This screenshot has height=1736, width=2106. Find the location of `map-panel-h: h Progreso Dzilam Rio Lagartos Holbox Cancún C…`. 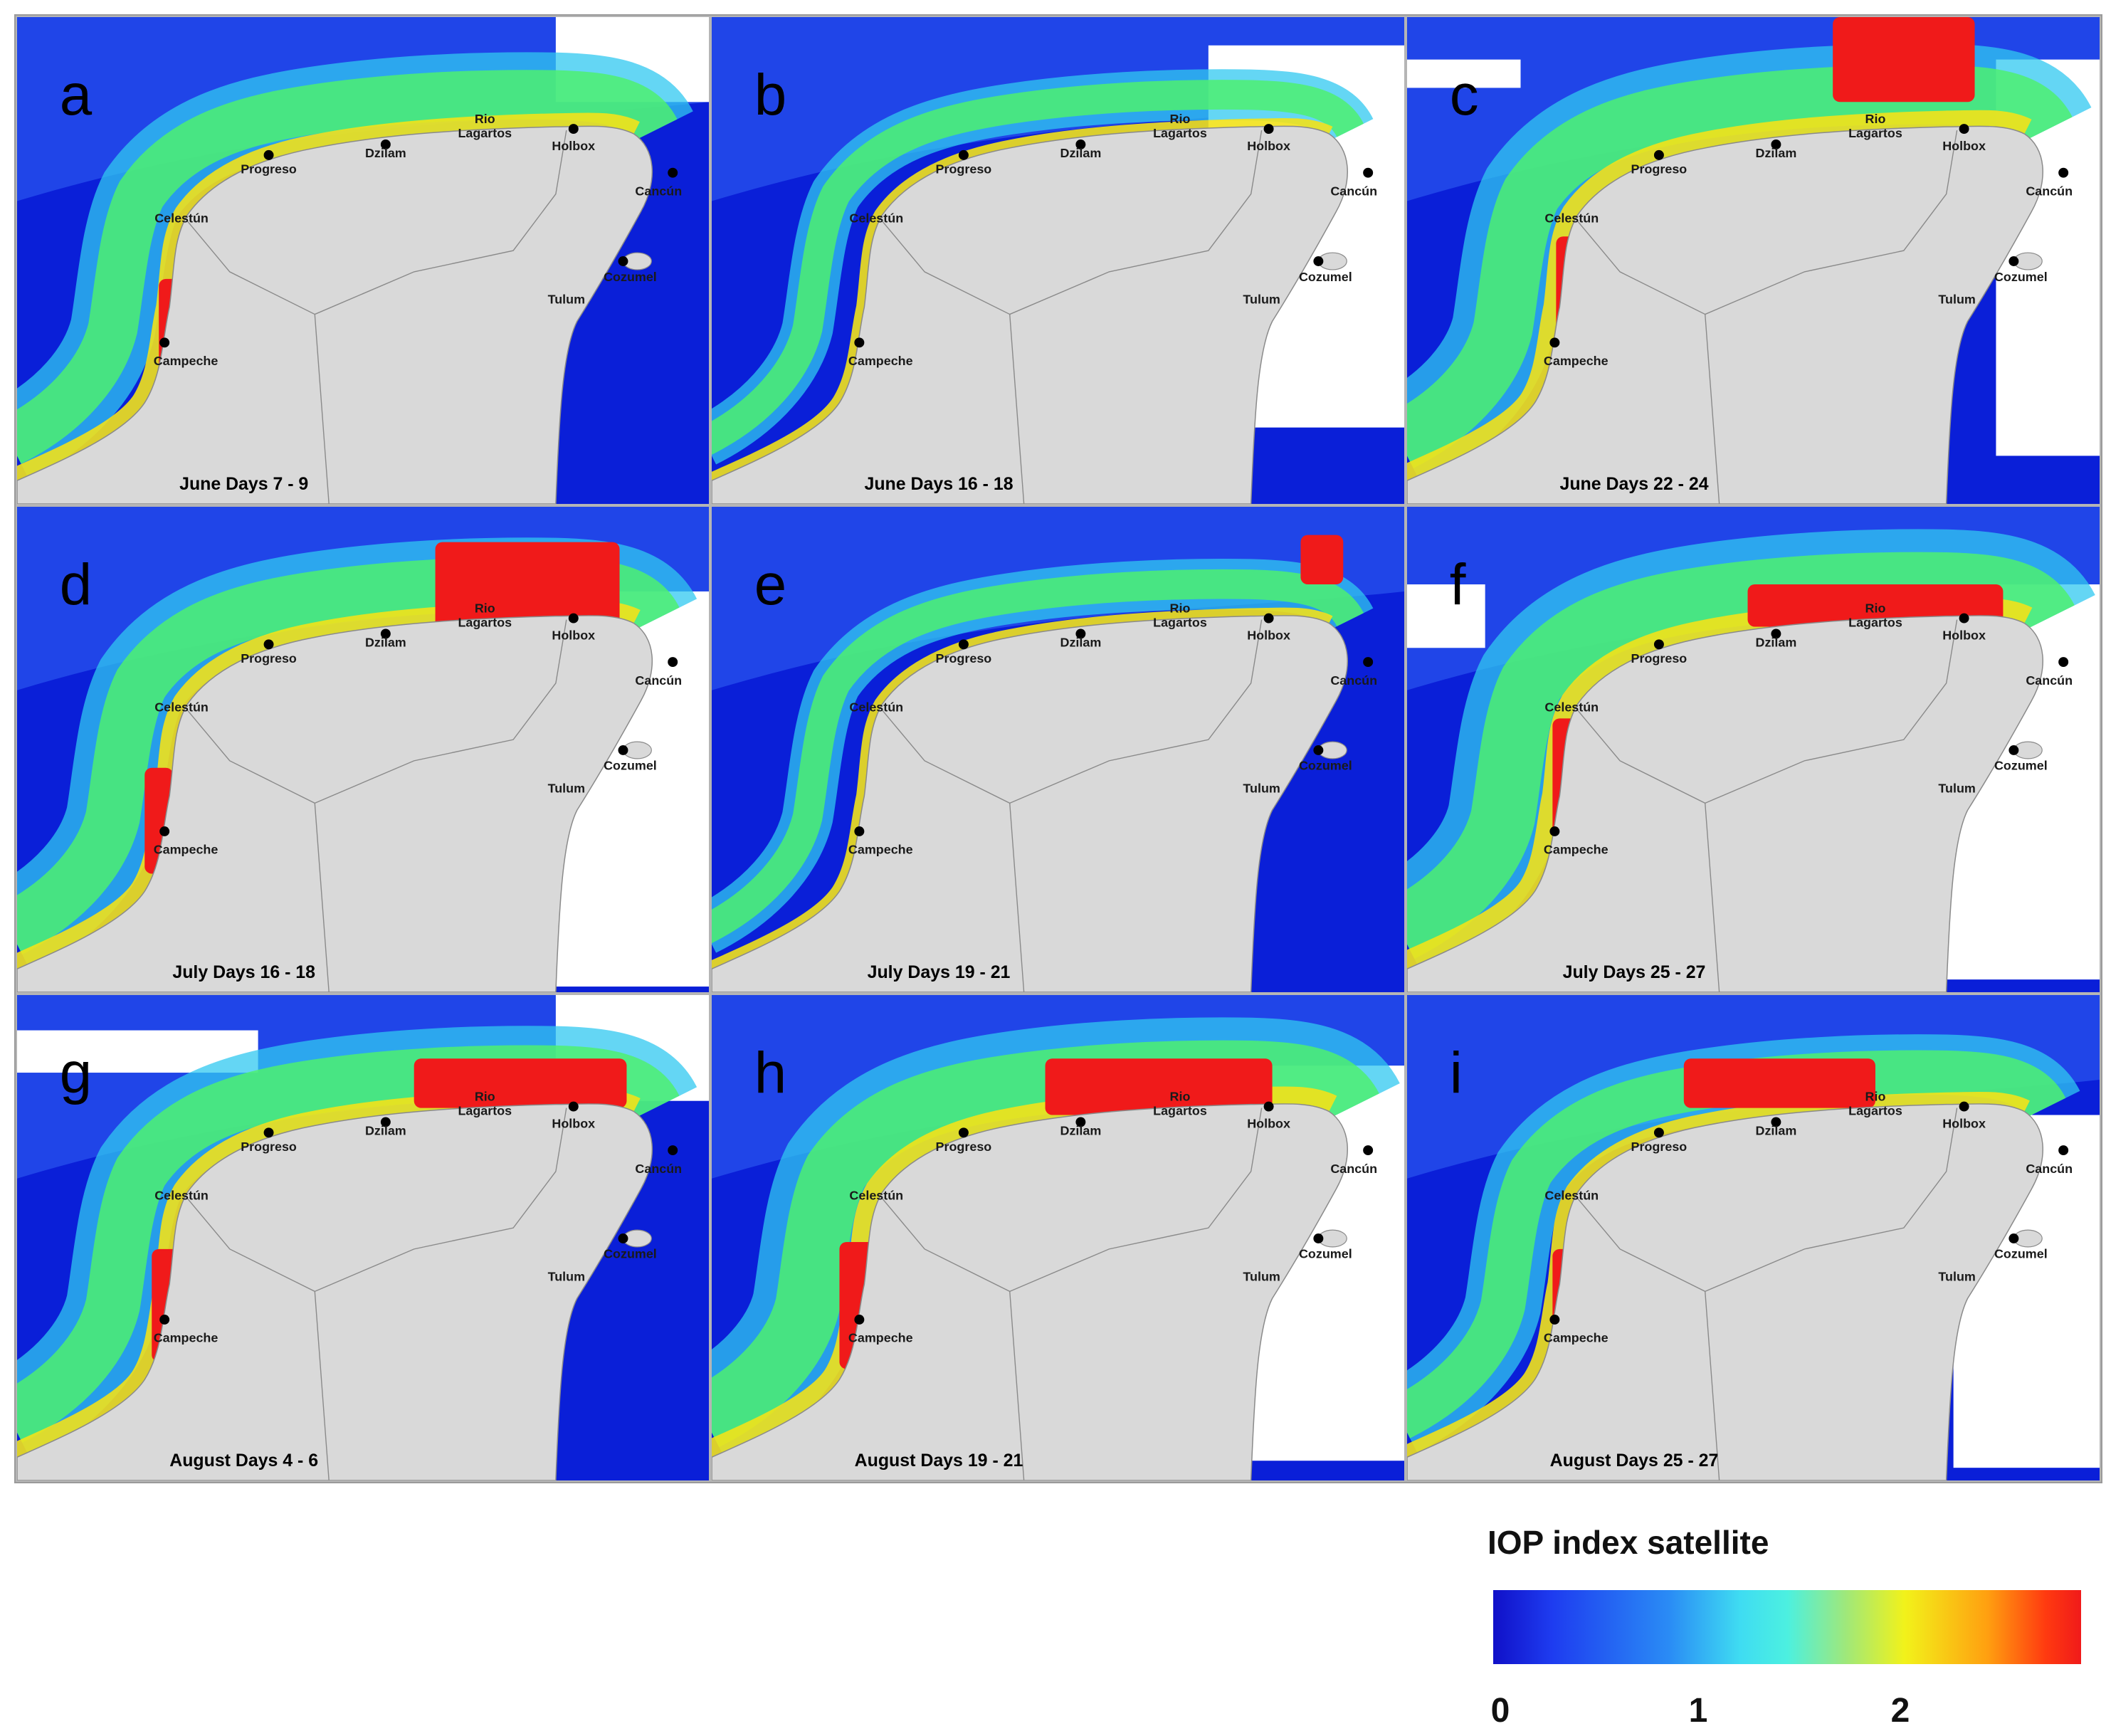

map-panel-h: h Progreso Dzilam Rio Lagartos Holbox Cancún C… is located at coordinates (1058, 1238).